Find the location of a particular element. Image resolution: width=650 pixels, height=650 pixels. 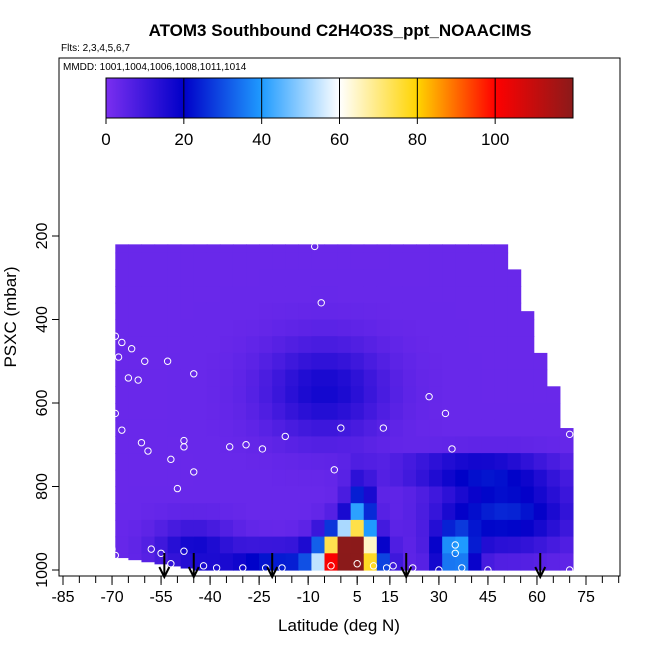

y-axis-label: PSXC (mbar) is located at coordinates (10, 316).